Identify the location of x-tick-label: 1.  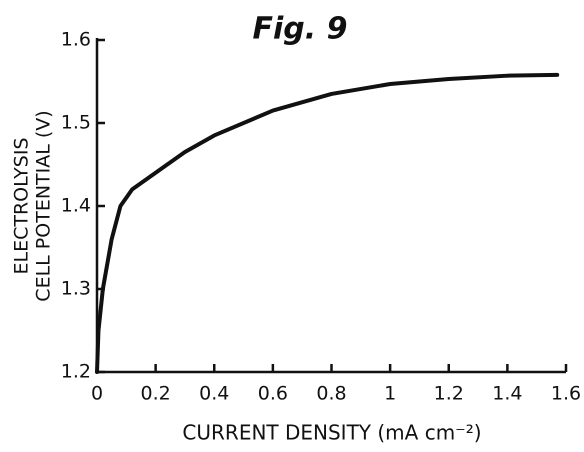
(390, 394).